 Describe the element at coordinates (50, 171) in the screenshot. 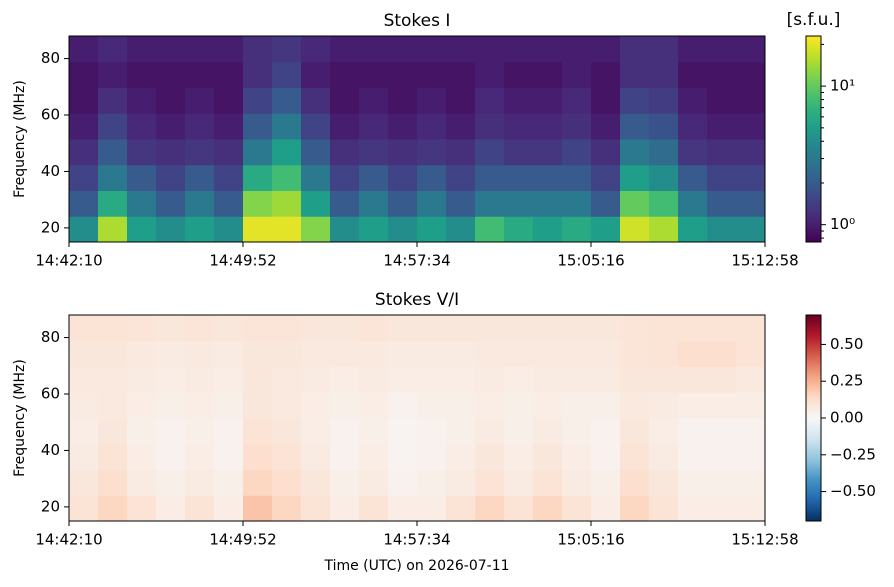

I see `y-tick-label: 40` at that location.